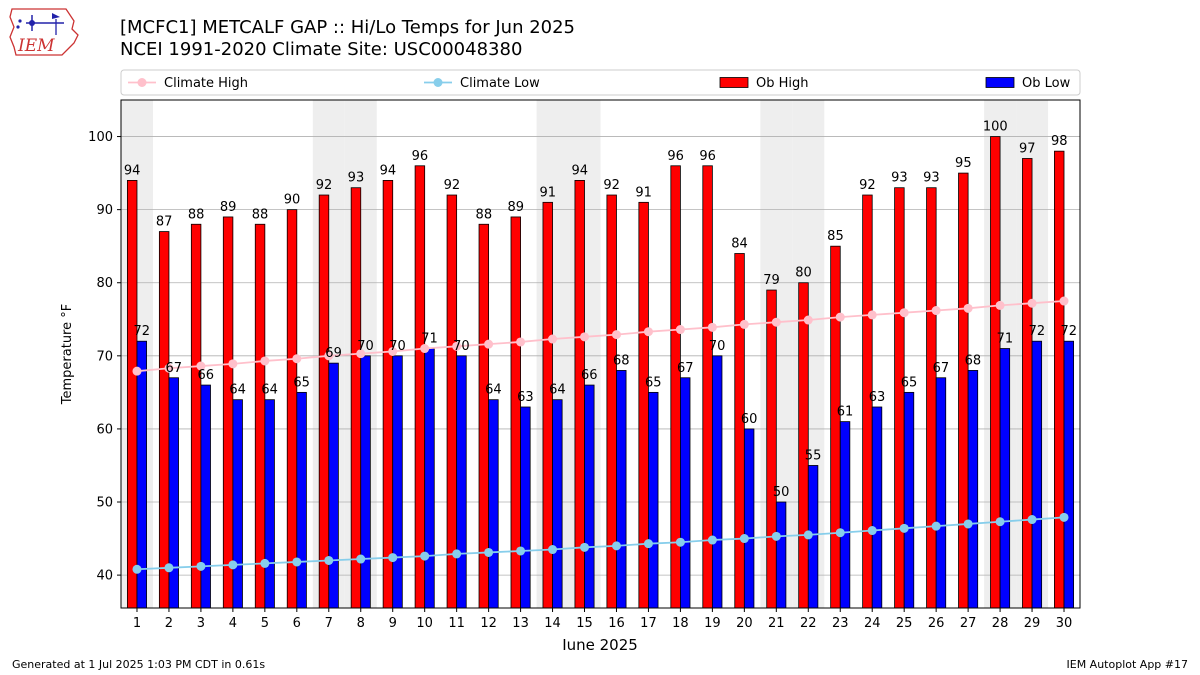  Describe the element at coordinates (1037, 331) in the screenshot. I see `ob-low-value-label: 72` at that location.